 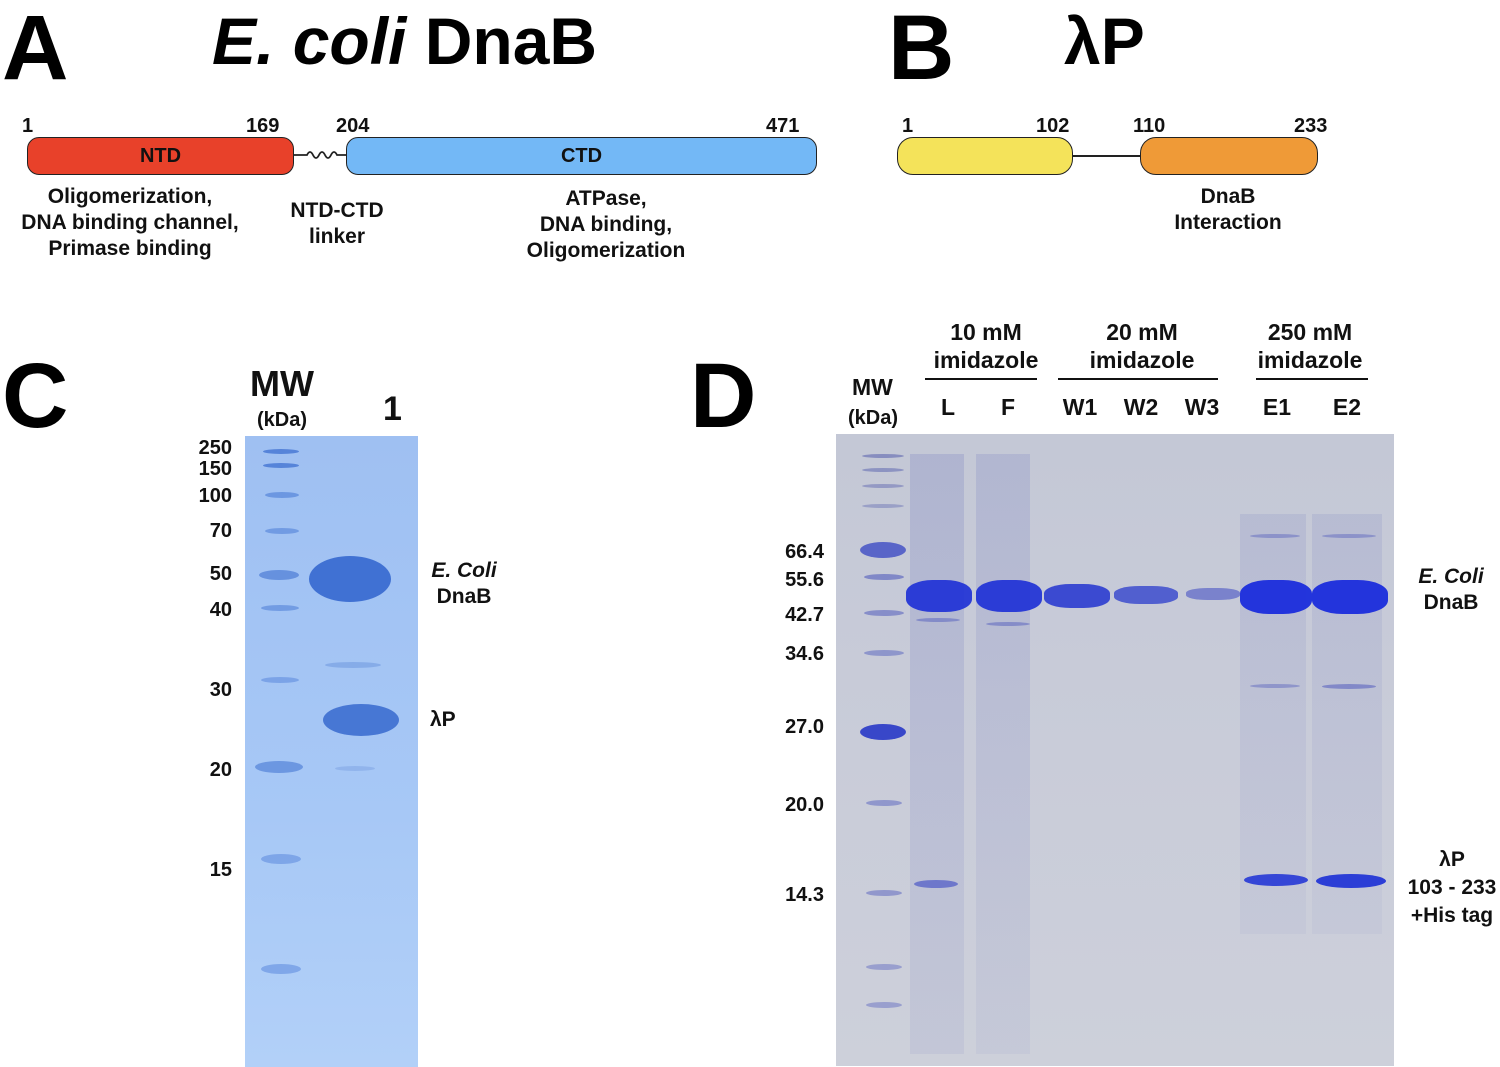 I want to click on lane-e2-smear, so click(x=1347, y=724).